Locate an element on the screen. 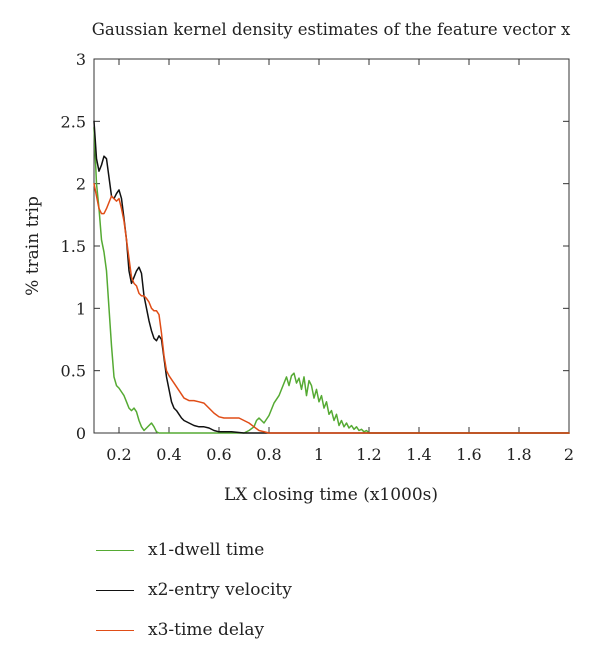  x-tick-label: 0.8 is located at coordinates (268, 454).